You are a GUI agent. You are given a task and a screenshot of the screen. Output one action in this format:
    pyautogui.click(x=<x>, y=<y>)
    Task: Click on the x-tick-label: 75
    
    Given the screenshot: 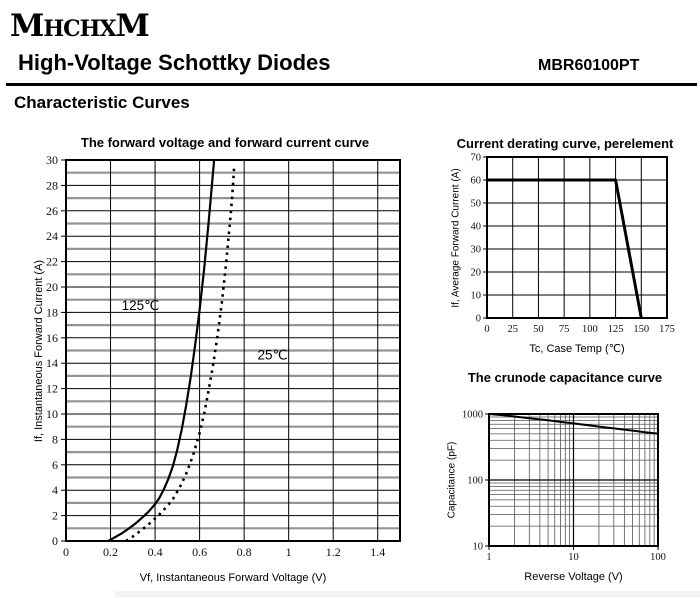 What is the action you would take?
    pyautogui.click(x=564, y=329)
    